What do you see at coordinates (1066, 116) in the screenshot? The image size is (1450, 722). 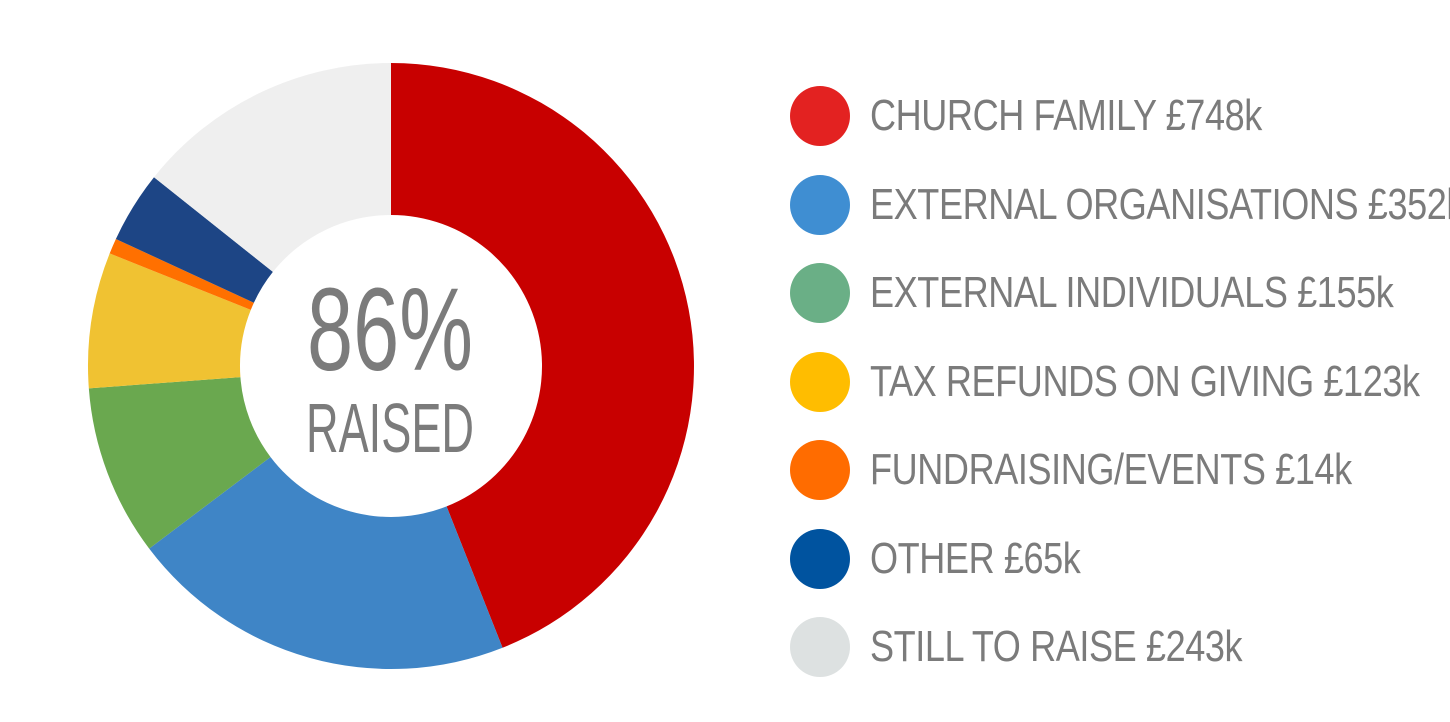 I see `legend-label-church-family: CHURCH FAMILY £748k` at bounding box center [1066, 116].